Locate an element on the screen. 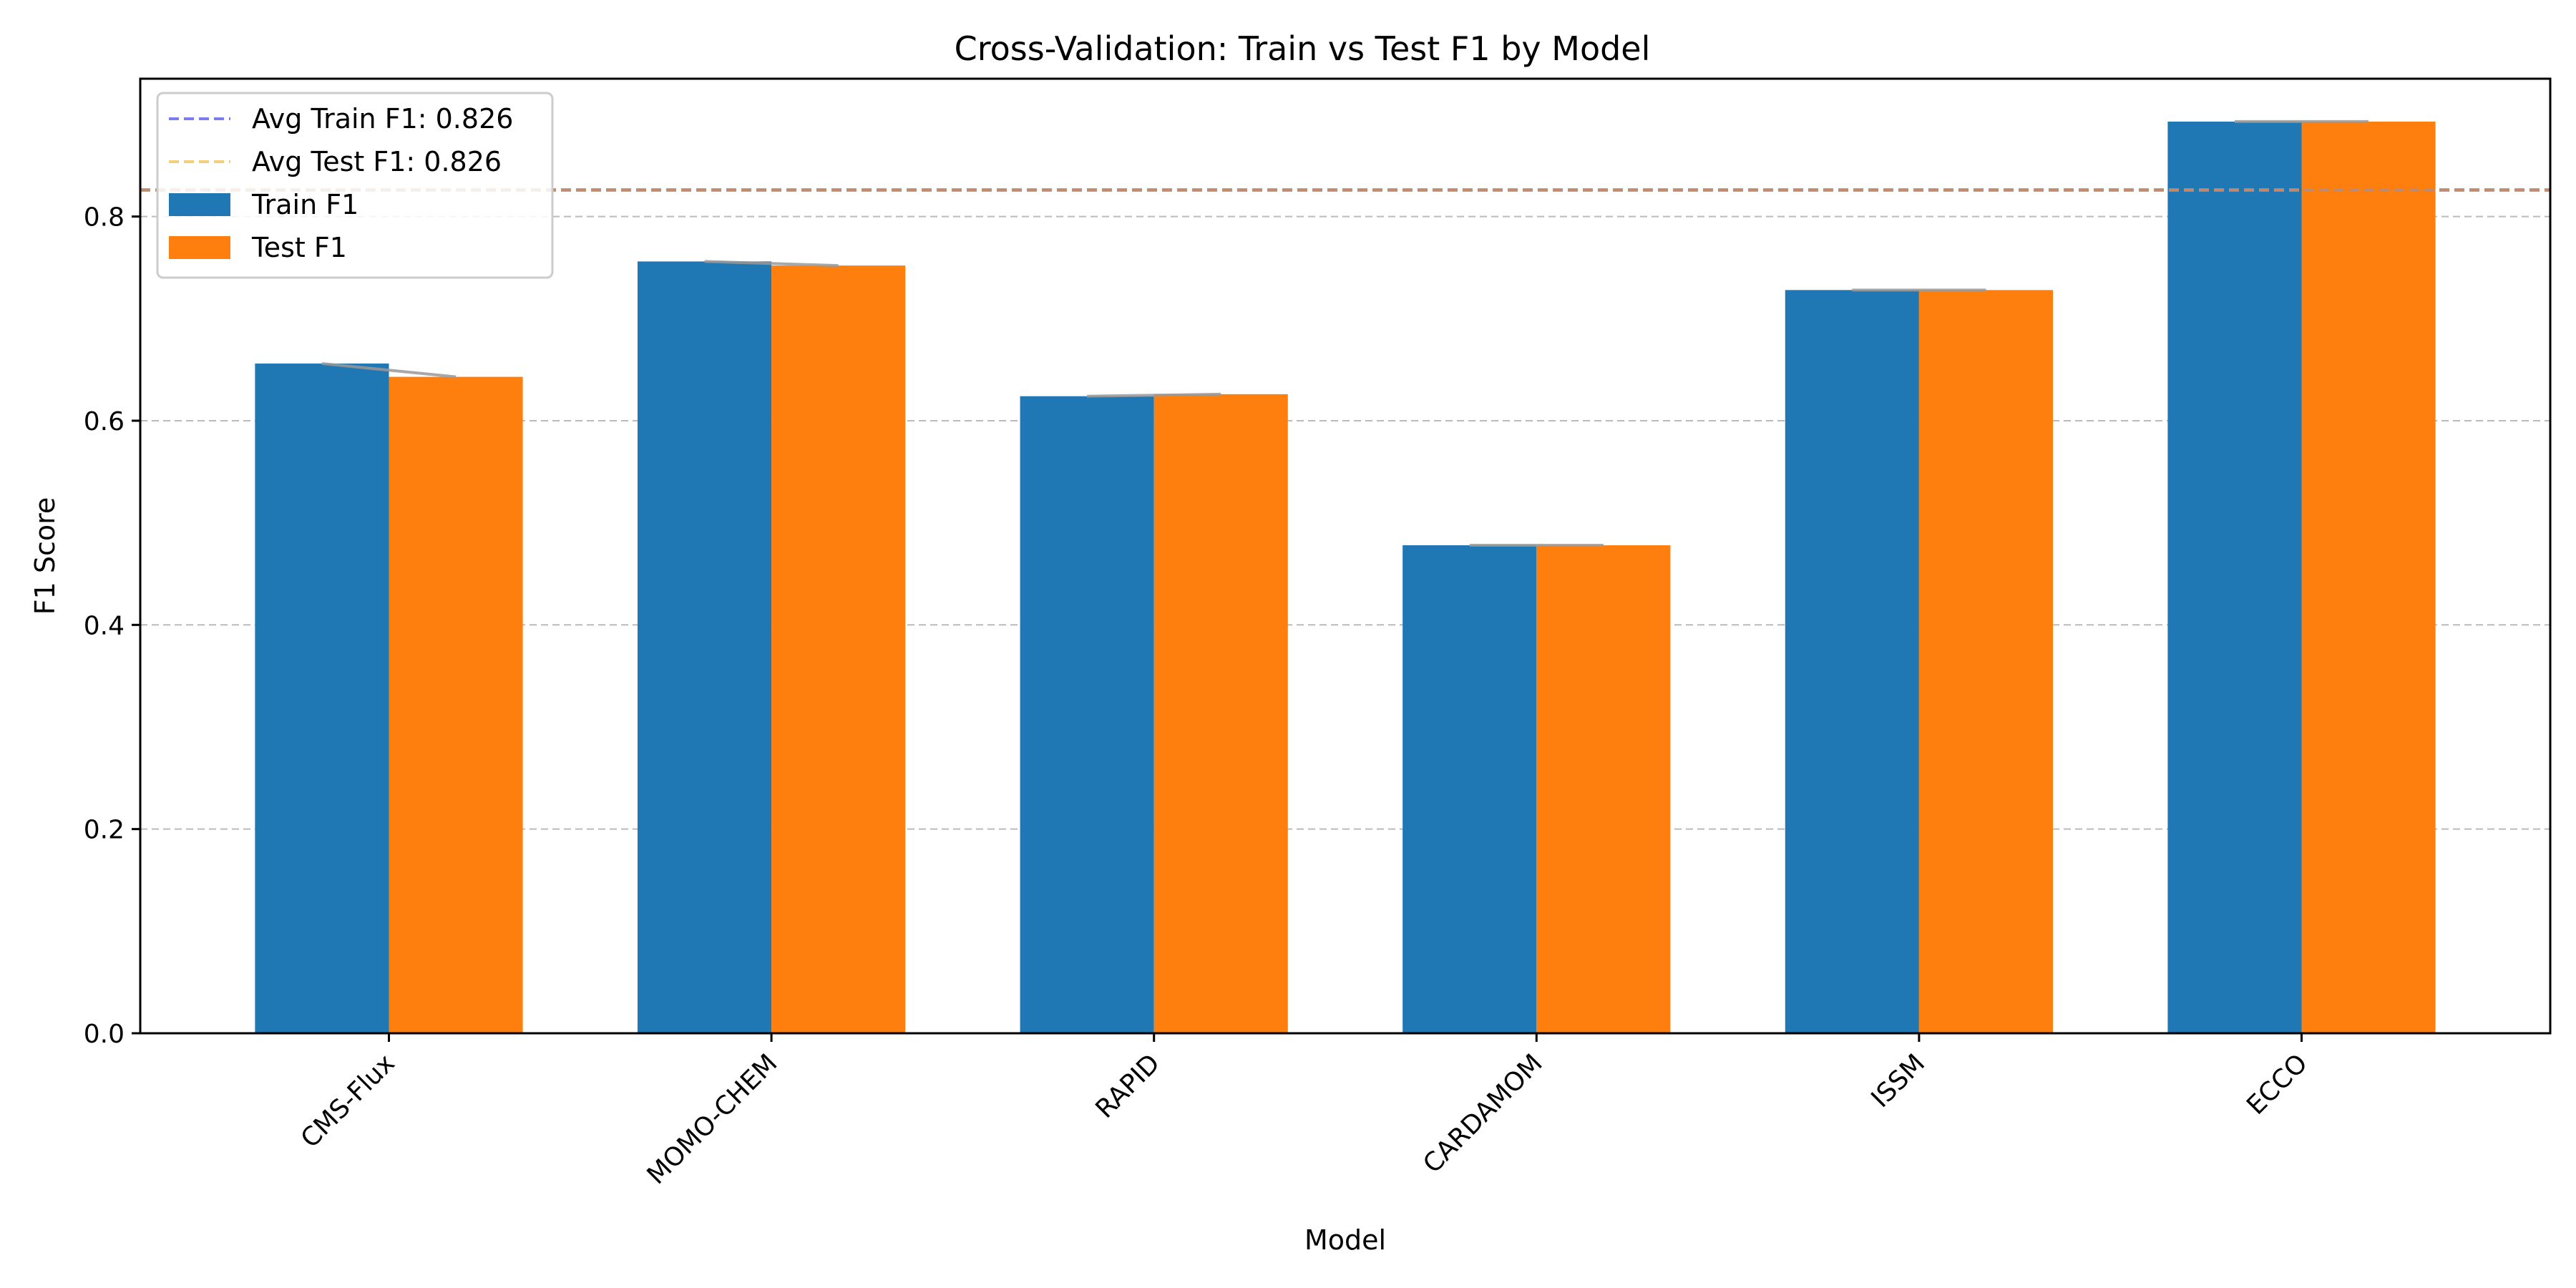 This screenshot has width=2576, height=1288. legend-avg-test-label: Avg Test F1: 0.826 is located at coordinates (377, 161).